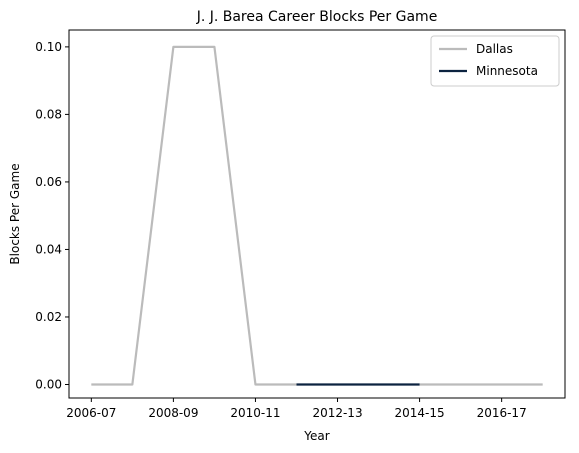 This screenshot has height=453, width=579. Describe the element at coordinates (255, 413) in the screenshot. I see `x-tick-label: 2010-11` at that location.